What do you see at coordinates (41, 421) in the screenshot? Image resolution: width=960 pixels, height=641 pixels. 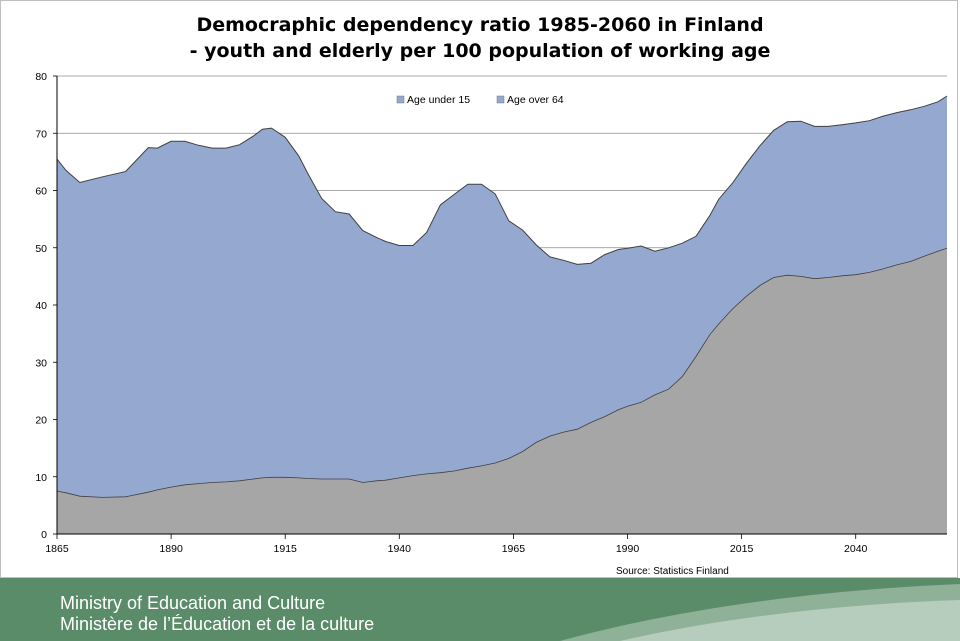 I see `y-tick-label: 20` at bounding box center [41, 421].